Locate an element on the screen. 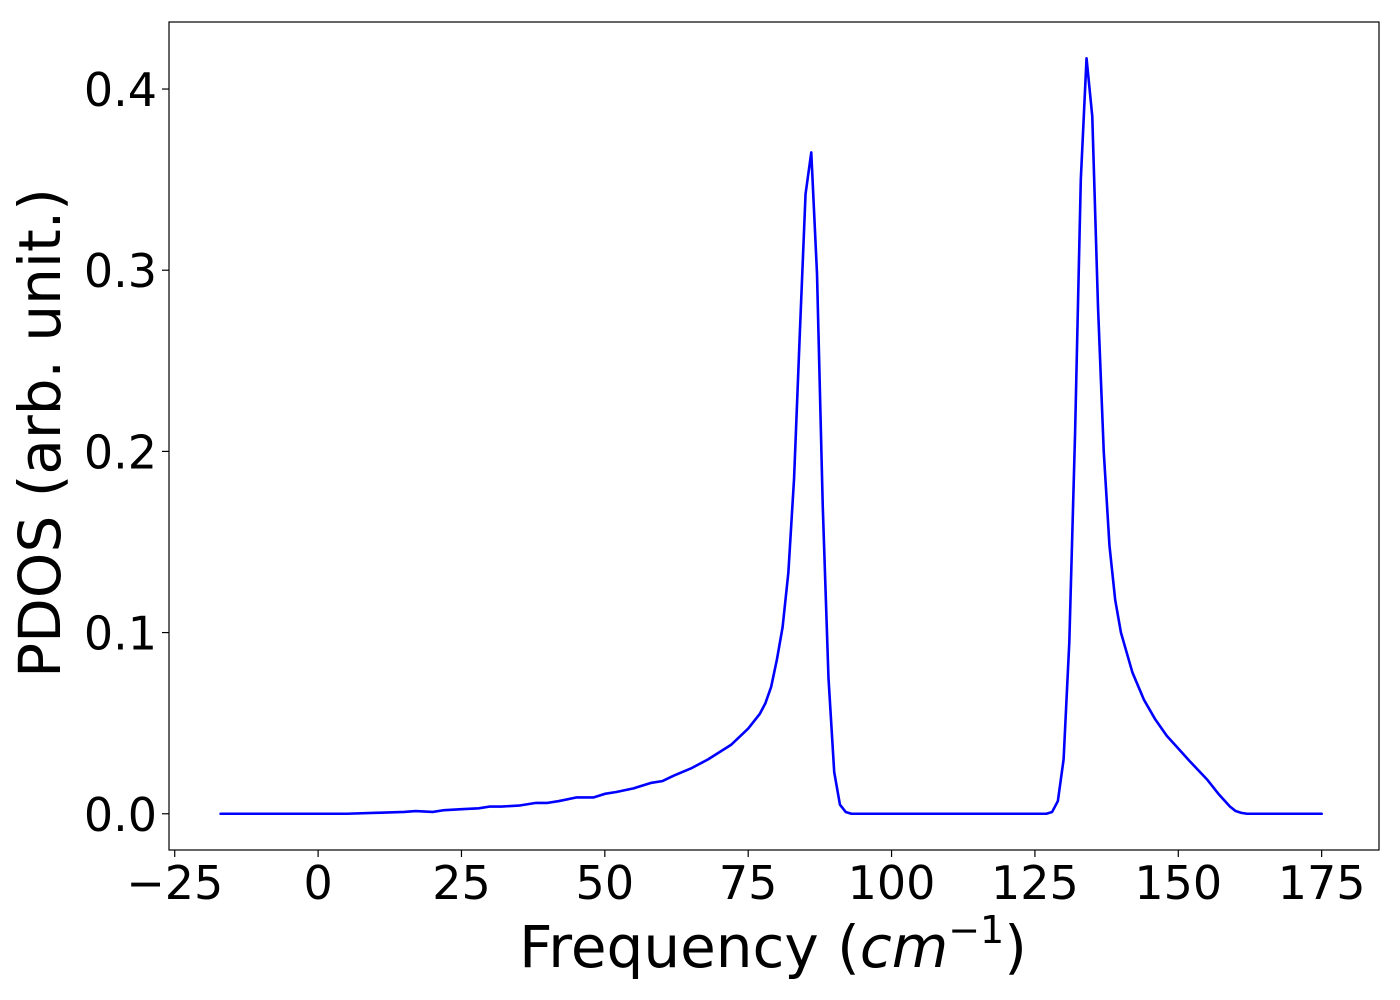 This screenshot has width=1400, height=1000. x-tick-label: 175 is located at coordinates (1322, 883).